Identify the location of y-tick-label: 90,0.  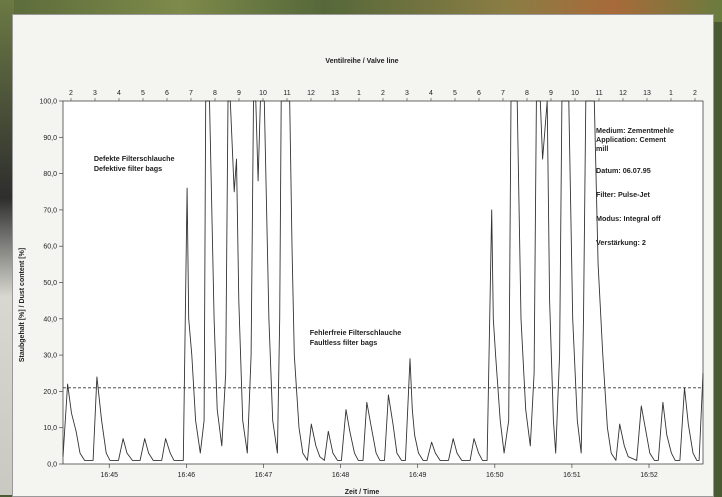
(50, 138).